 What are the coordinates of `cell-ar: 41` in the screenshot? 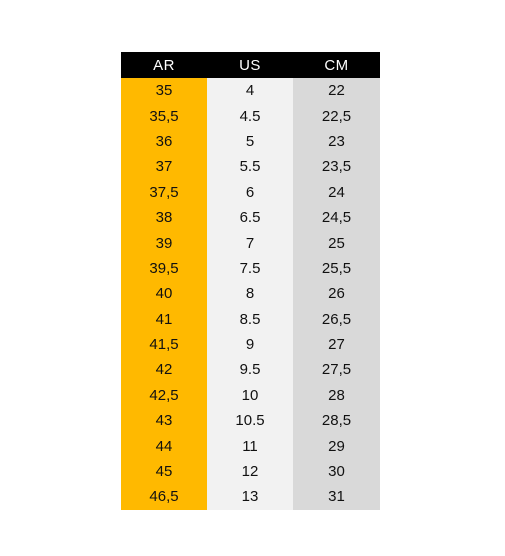 It's located at (164, 319).